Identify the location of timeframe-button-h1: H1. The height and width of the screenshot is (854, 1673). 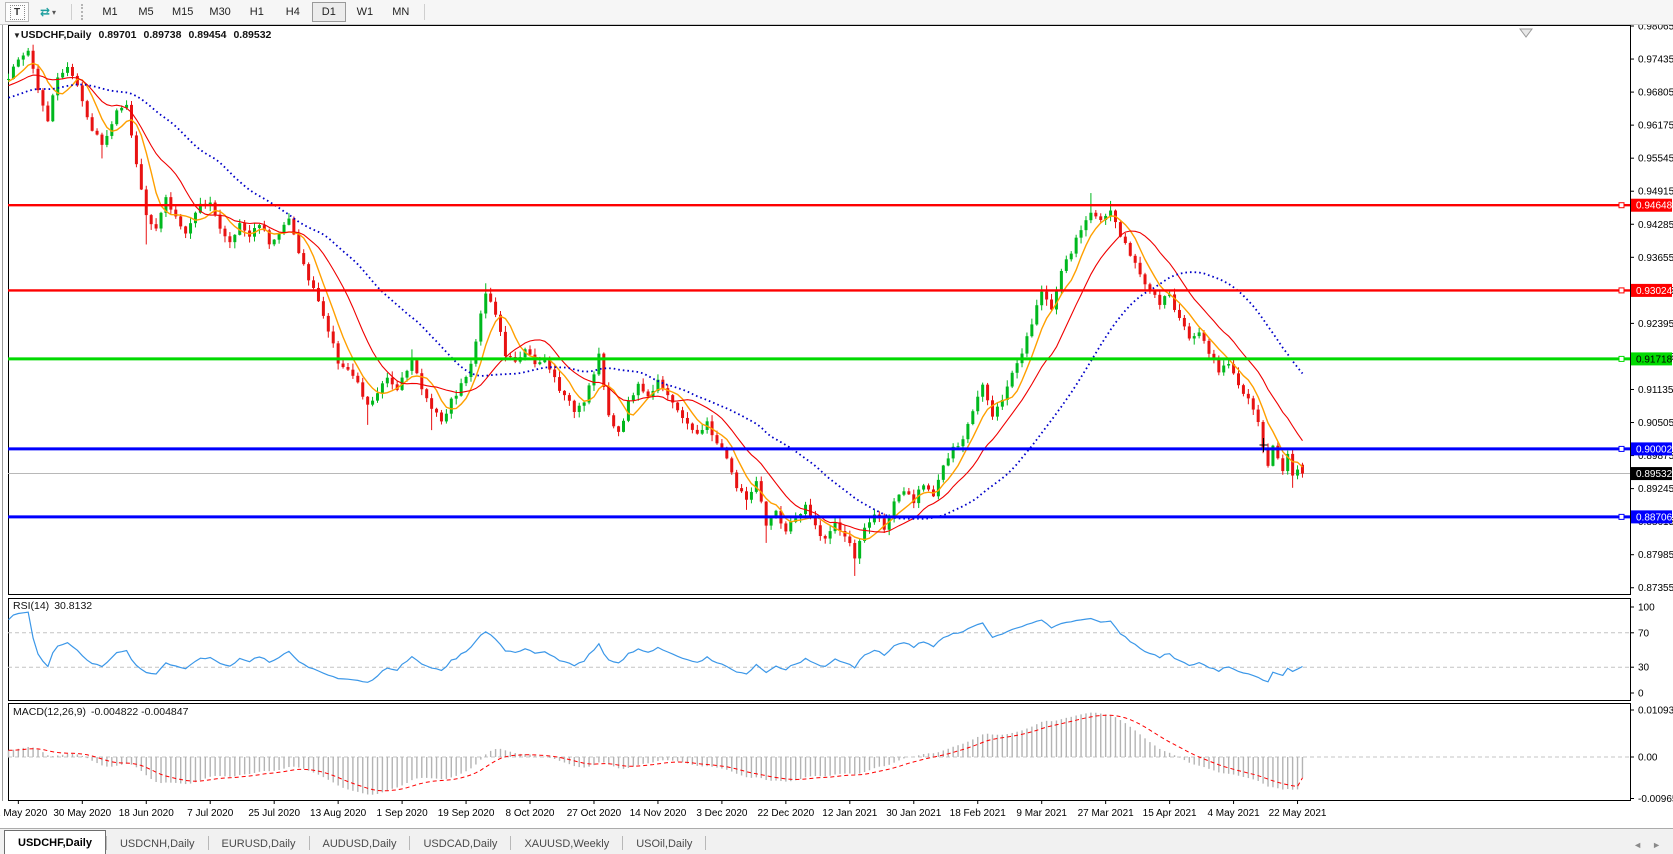
(256, 12).